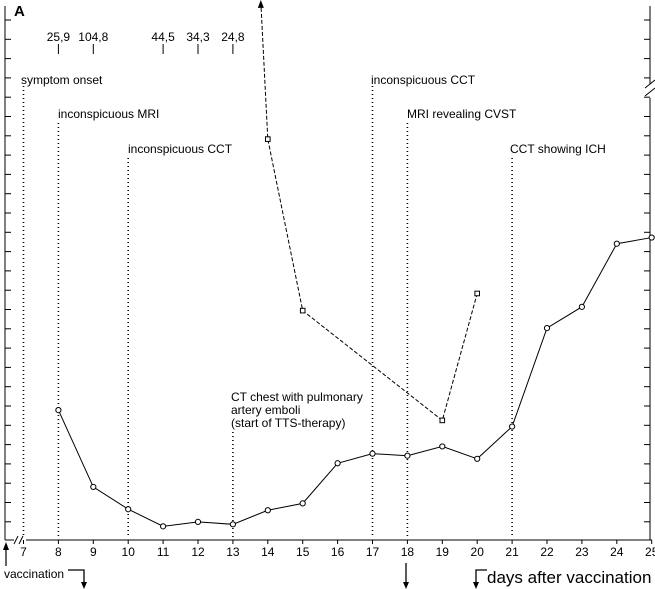 The height and width of the screenshot is (589, 655). I want to click on x-tick-label: 16, so click(338, 552).